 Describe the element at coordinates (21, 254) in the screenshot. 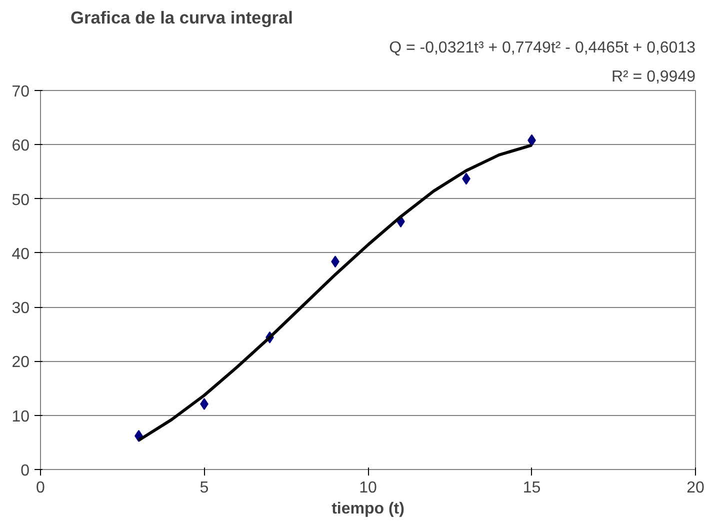

I see `y-tick-label: 40` at that location.